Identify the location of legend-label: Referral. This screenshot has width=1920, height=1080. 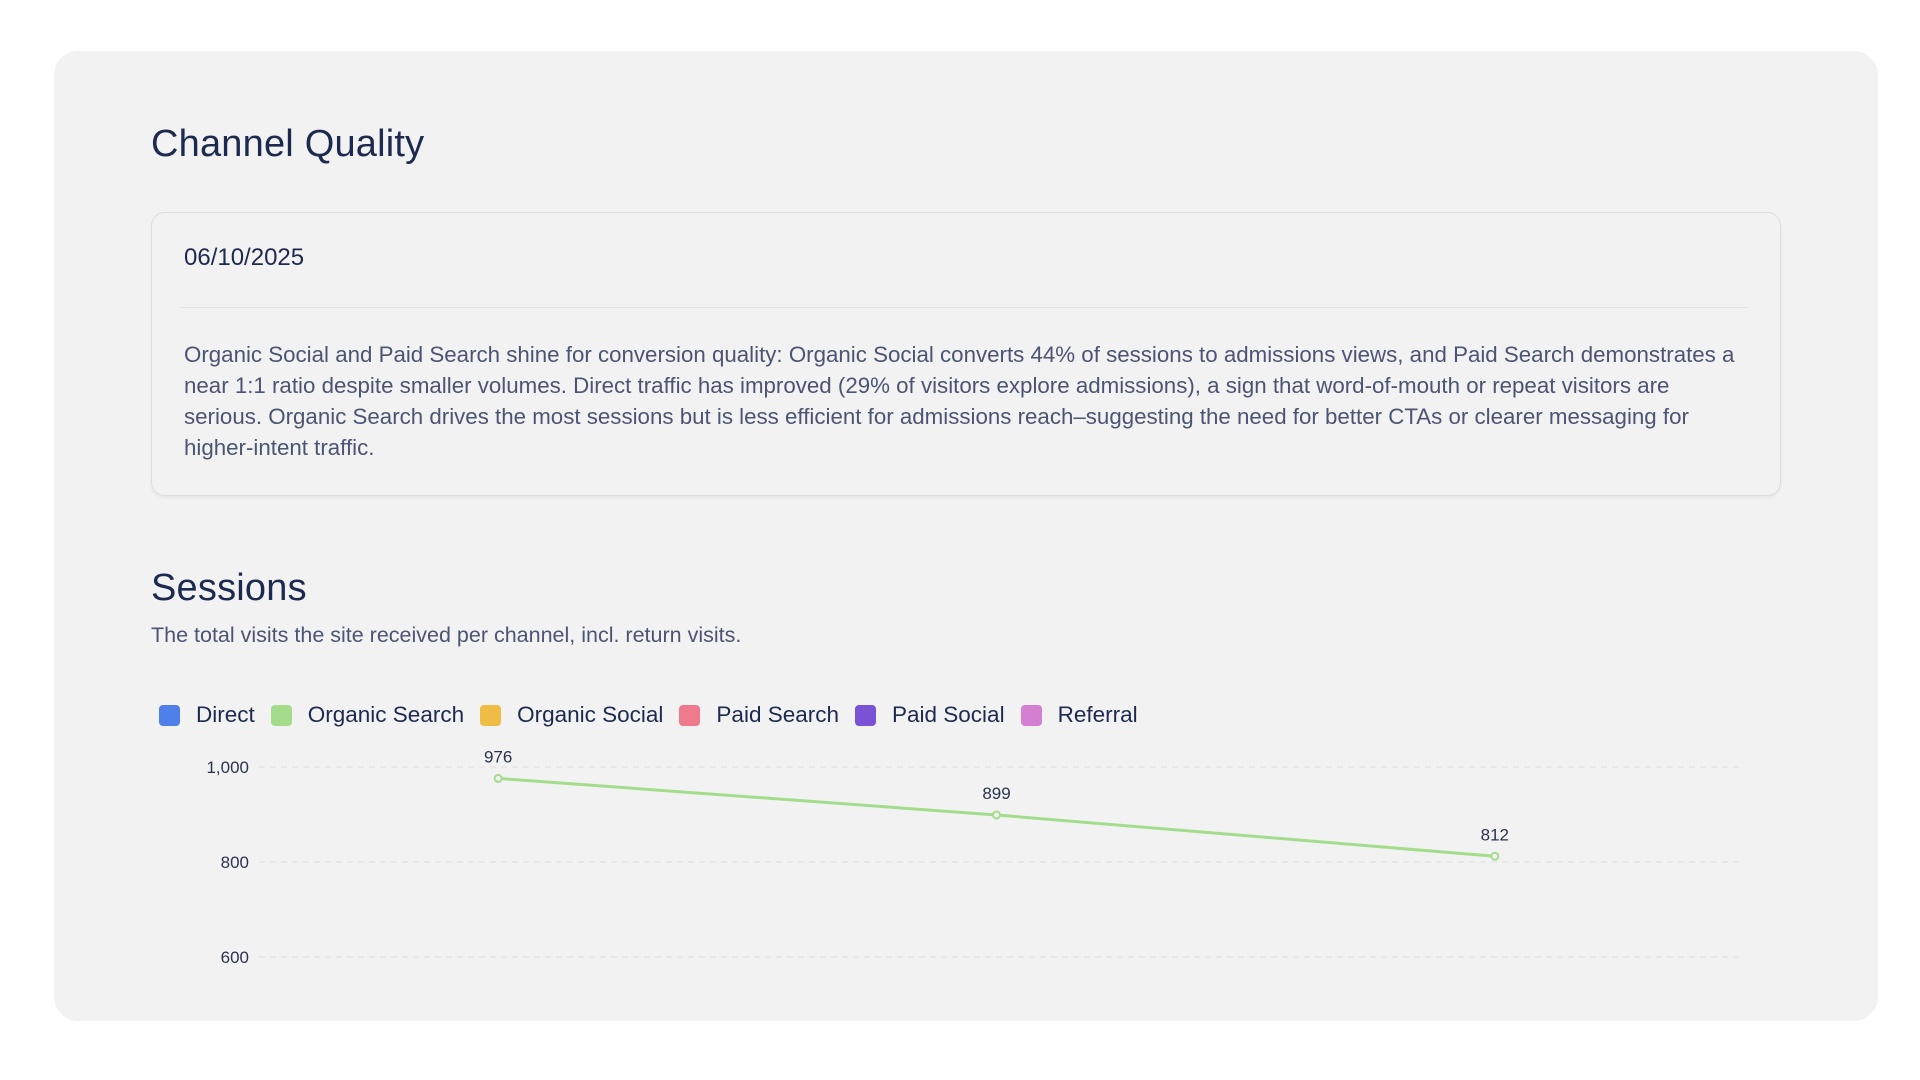
(1097, 714).